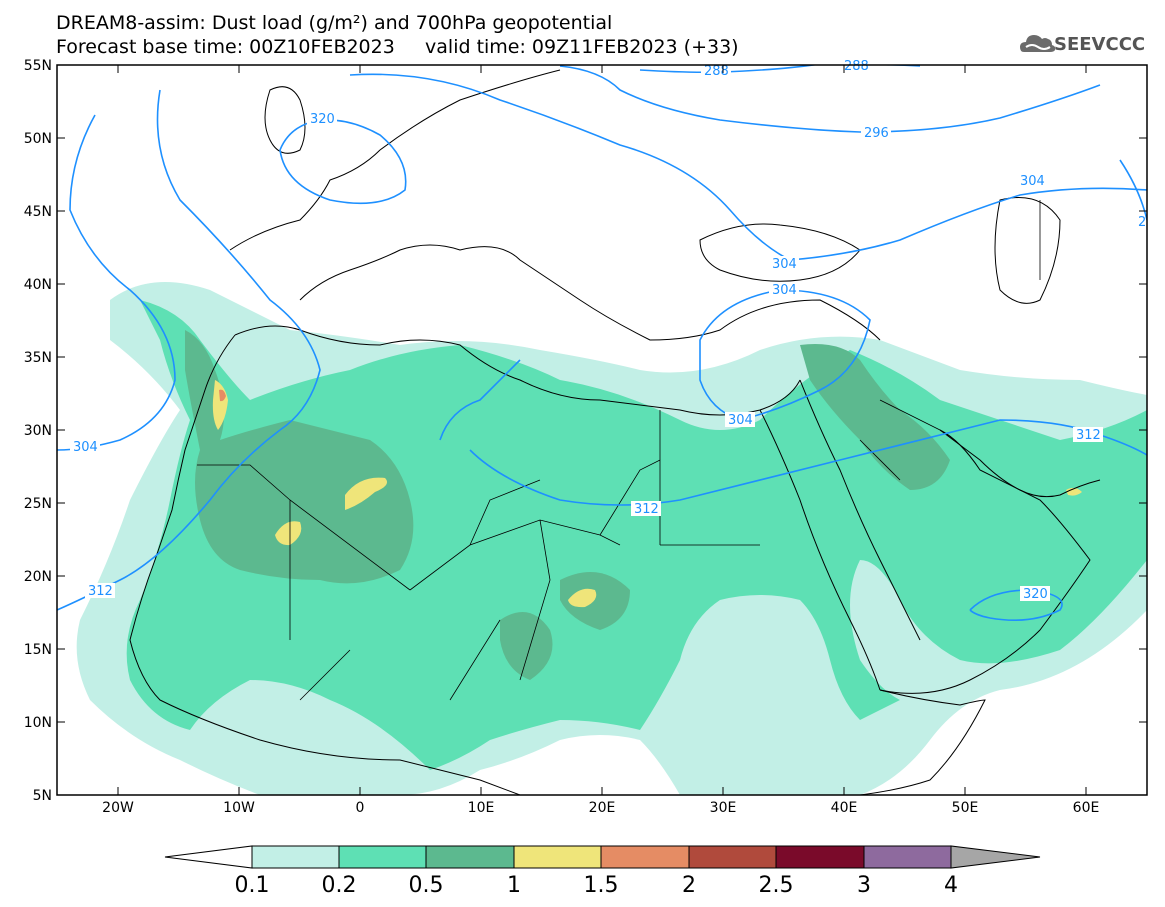  I want to click on logo-text: SEEVCCC, so click(1100, 44).